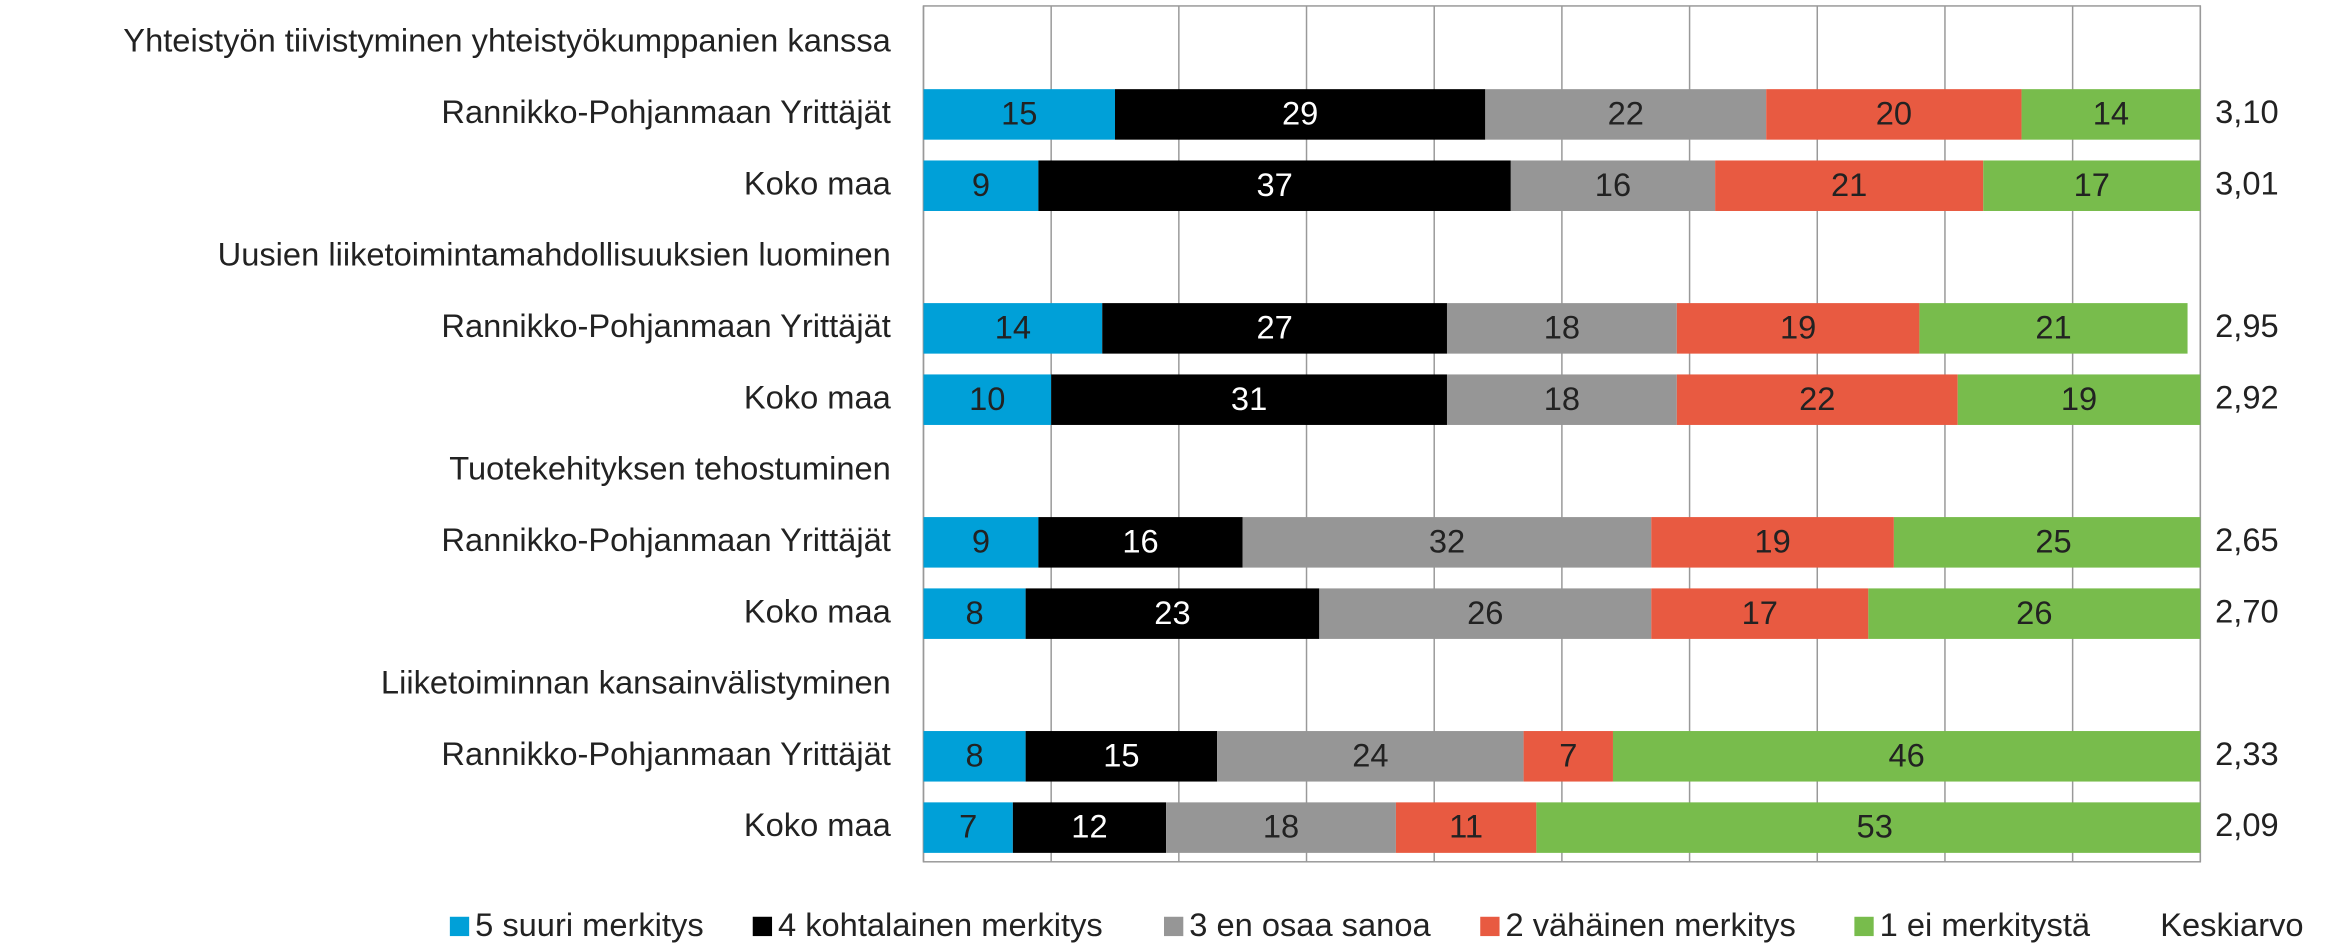  I want to click on legend-label: 5 suuri merkitys, so click(589, 924).